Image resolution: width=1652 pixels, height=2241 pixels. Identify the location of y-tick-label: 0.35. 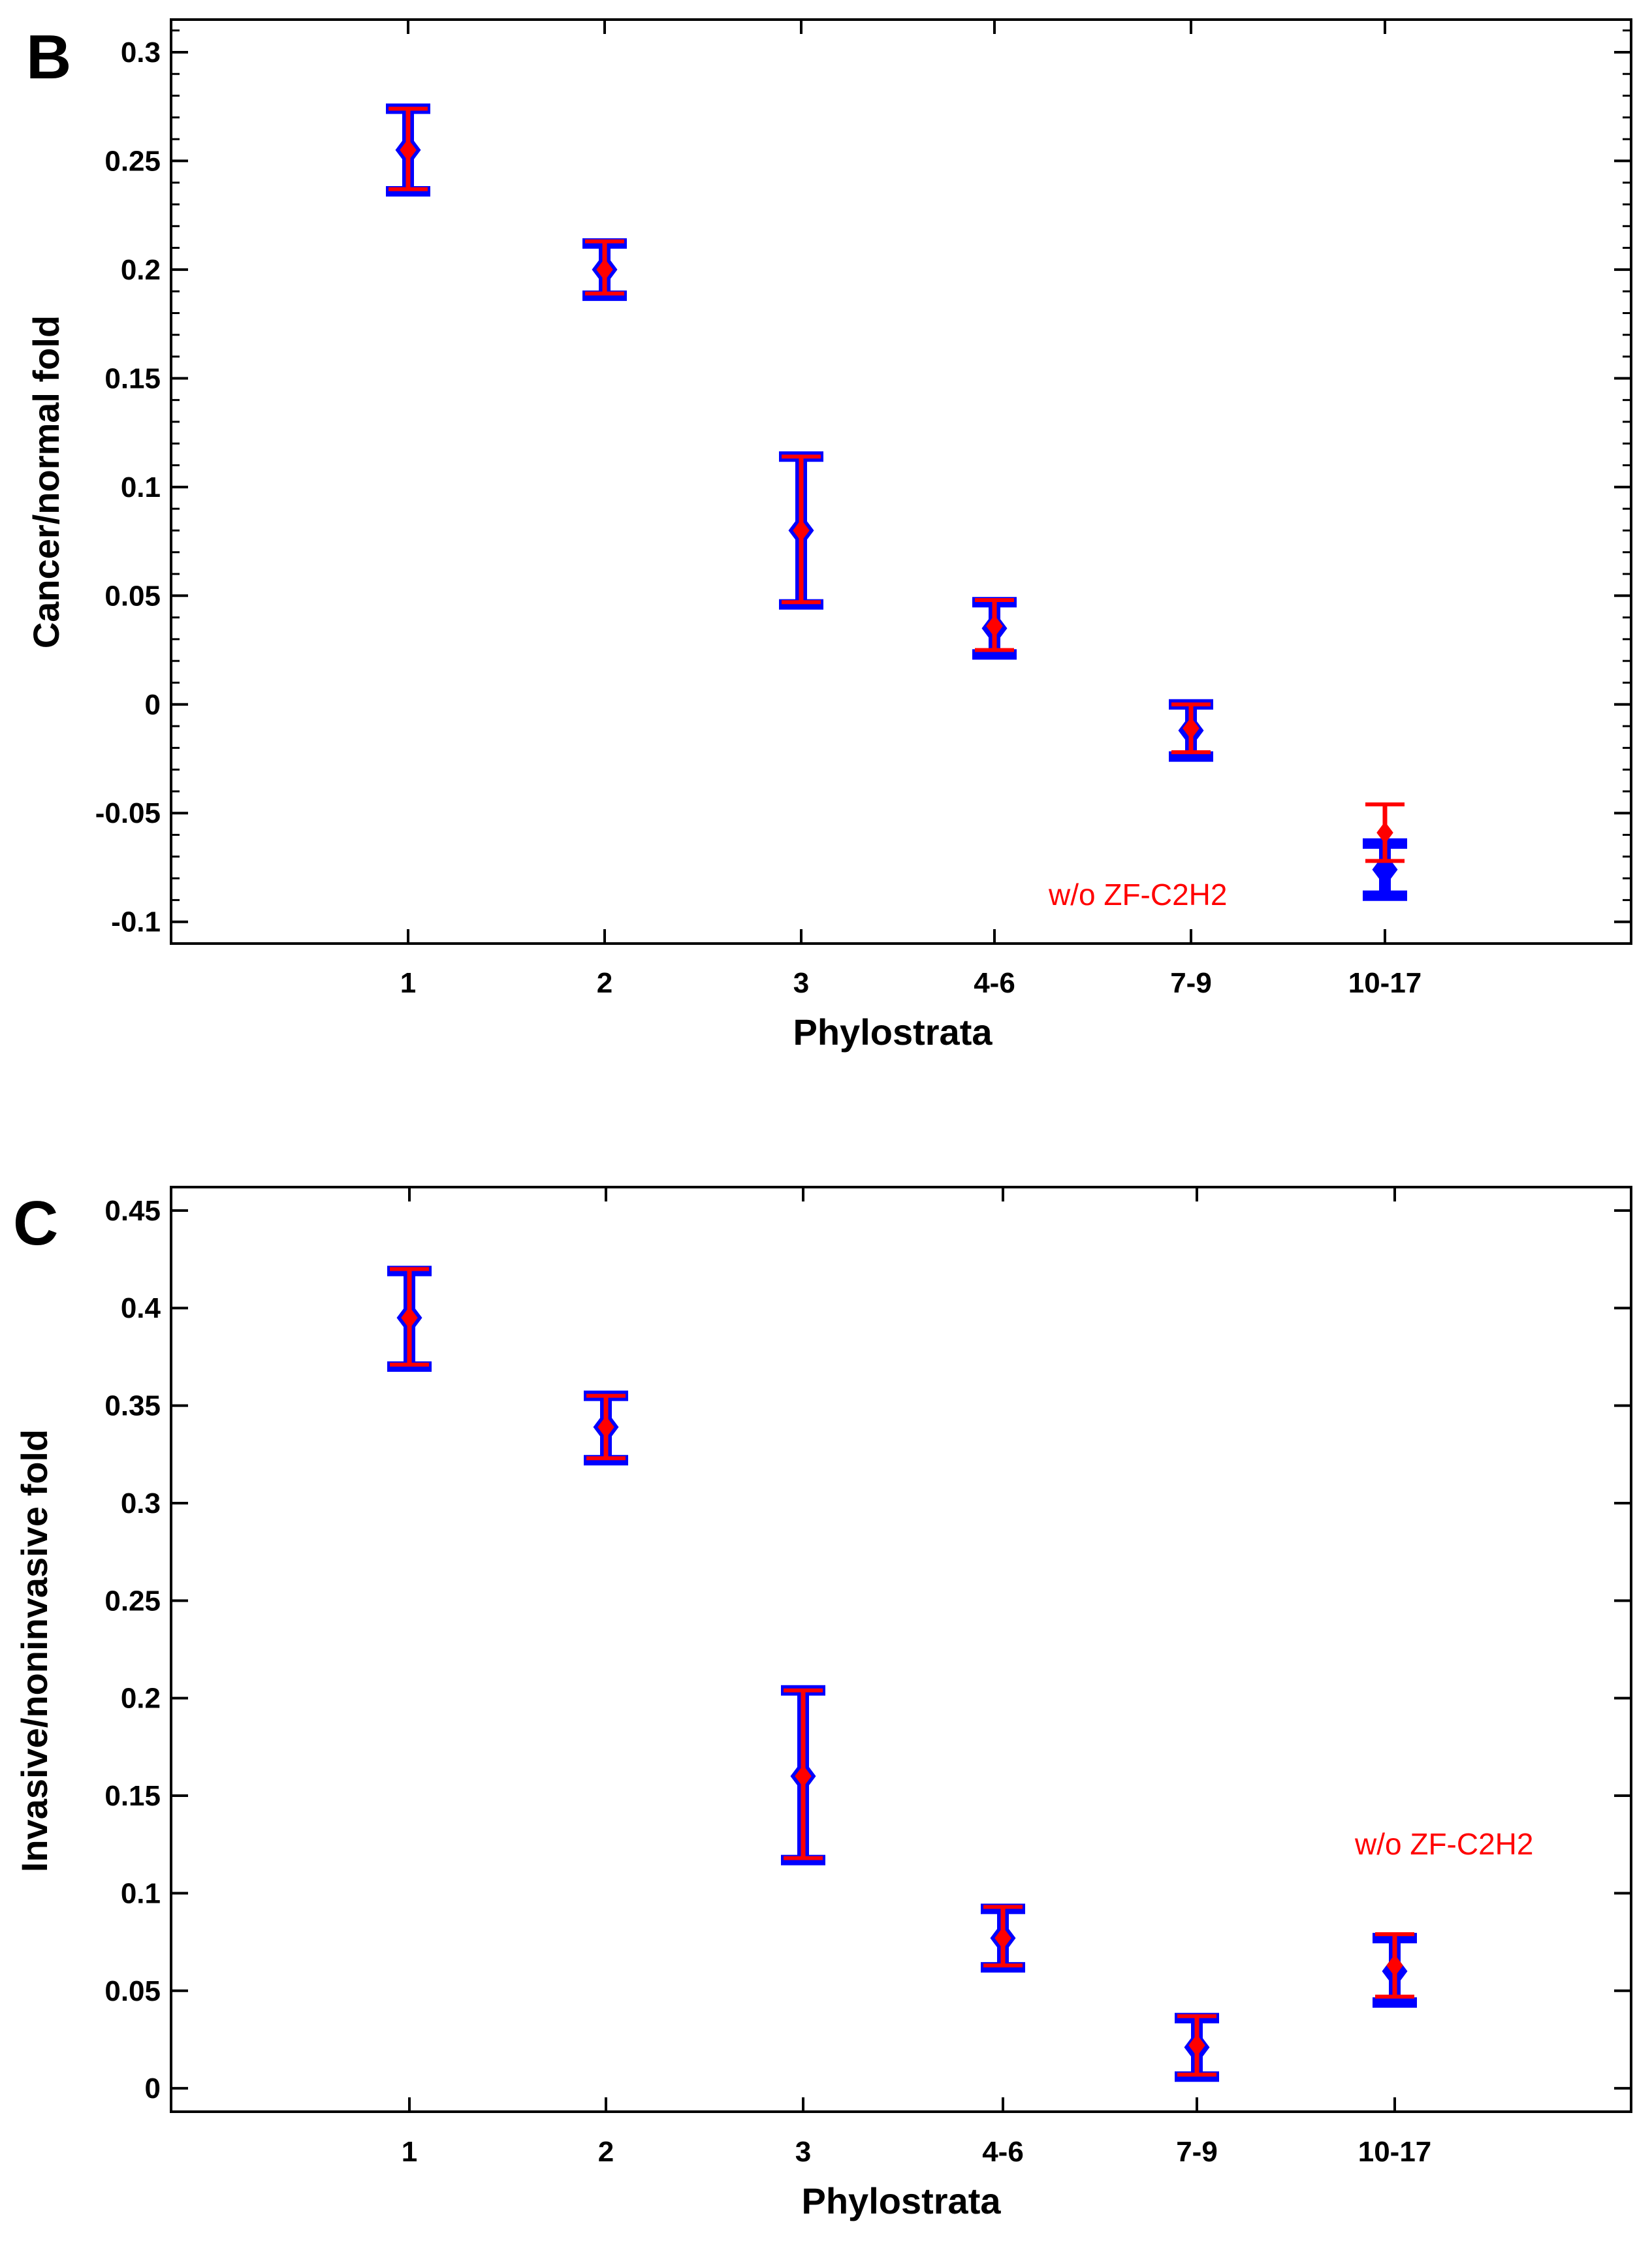
(132, 1406).